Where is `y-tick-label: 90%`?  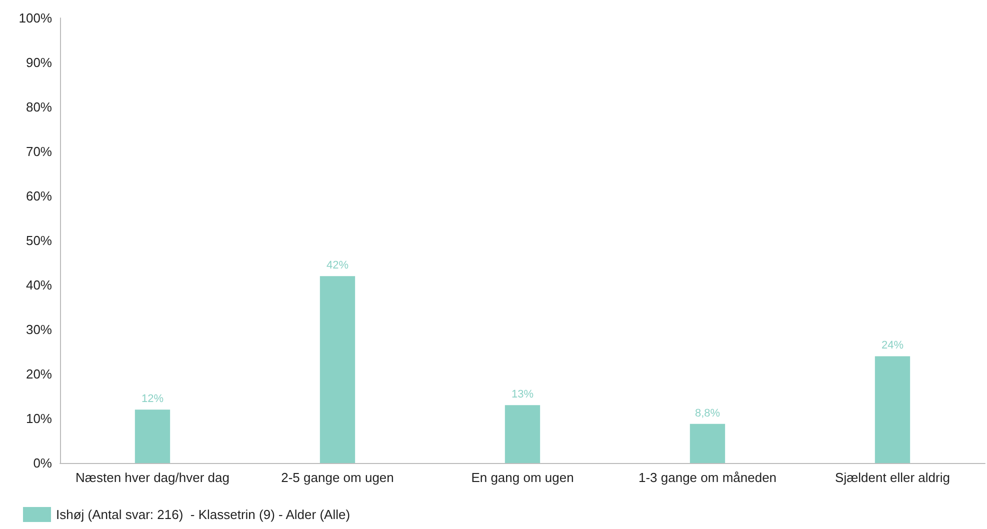 y-tick-label: 90% is located at coordinates (39, 62).